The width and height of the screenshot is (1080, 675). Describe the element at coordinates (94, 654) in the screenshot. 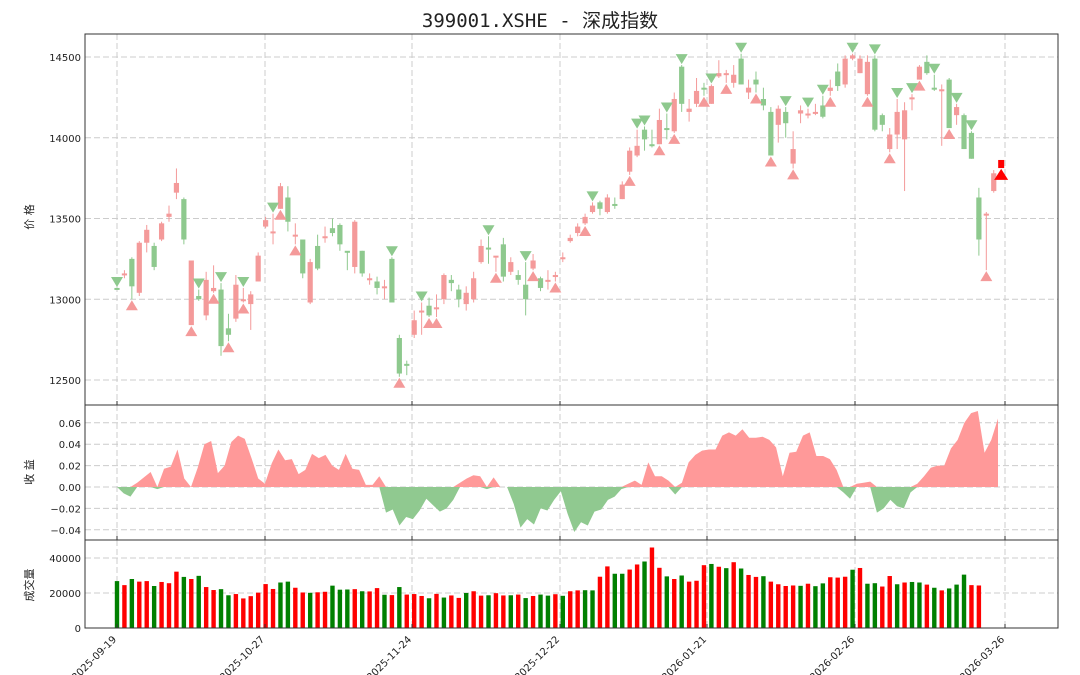

I see `x-tick-label: 2025-09-19` at that location.